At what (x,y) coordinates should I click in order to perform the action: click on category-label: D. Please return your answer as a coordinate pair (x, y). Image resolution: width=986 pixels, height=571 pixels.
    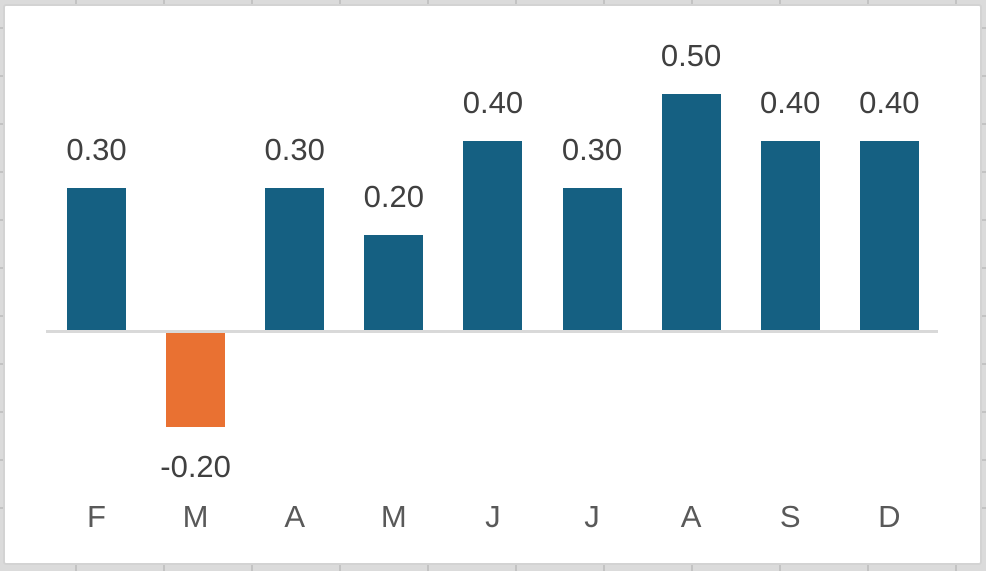
    Looking at the image, I should click on (889, 516).